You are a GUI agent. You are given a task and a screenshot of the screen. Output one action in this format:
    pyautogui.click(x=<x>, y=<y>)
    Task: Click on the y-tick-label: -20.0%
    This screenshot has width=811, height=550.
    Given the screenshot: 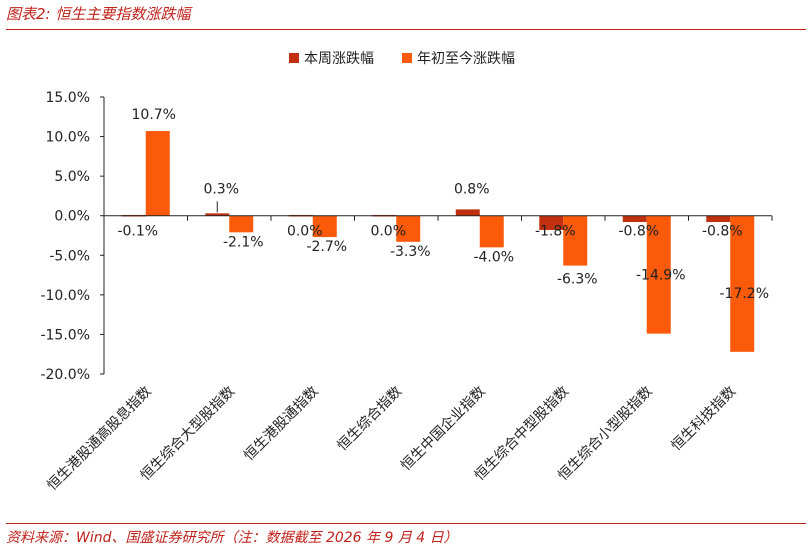 What is the action you would take?
    pyautogui.click(x=65, y=375)
    